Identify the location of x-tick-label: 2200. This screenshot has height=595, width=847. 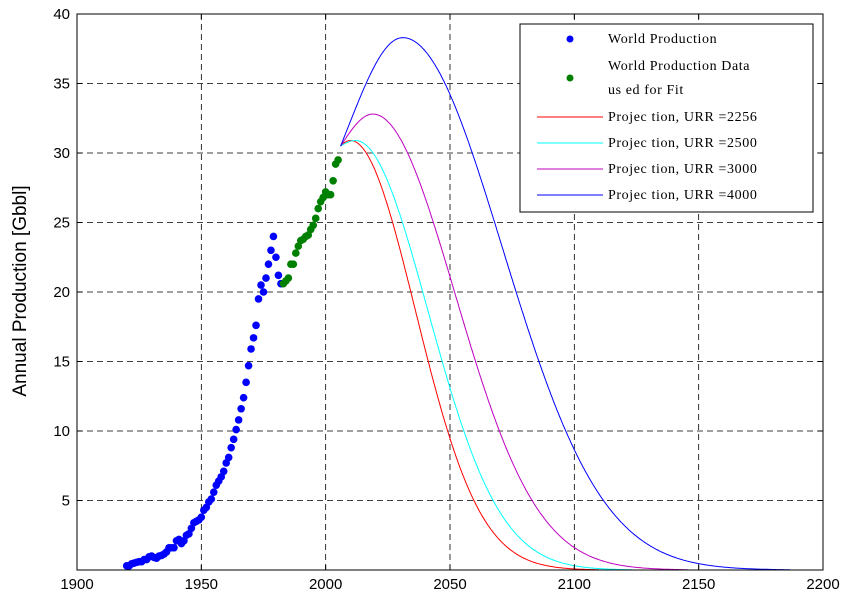
(822, 584).